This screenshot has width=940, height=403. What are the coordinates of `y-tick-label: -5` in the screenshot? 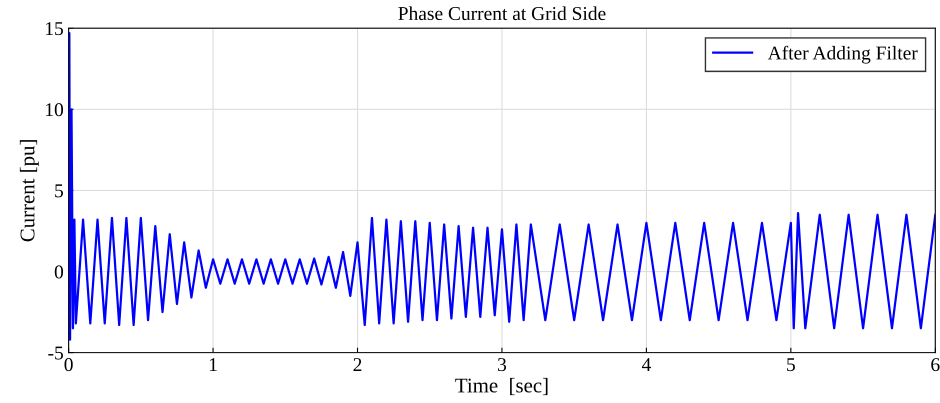 It's located at (55, 353).